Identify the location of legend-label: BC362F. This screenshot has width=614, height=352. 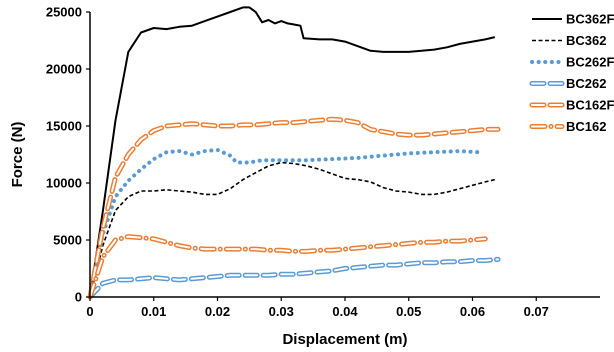
(590, 19).